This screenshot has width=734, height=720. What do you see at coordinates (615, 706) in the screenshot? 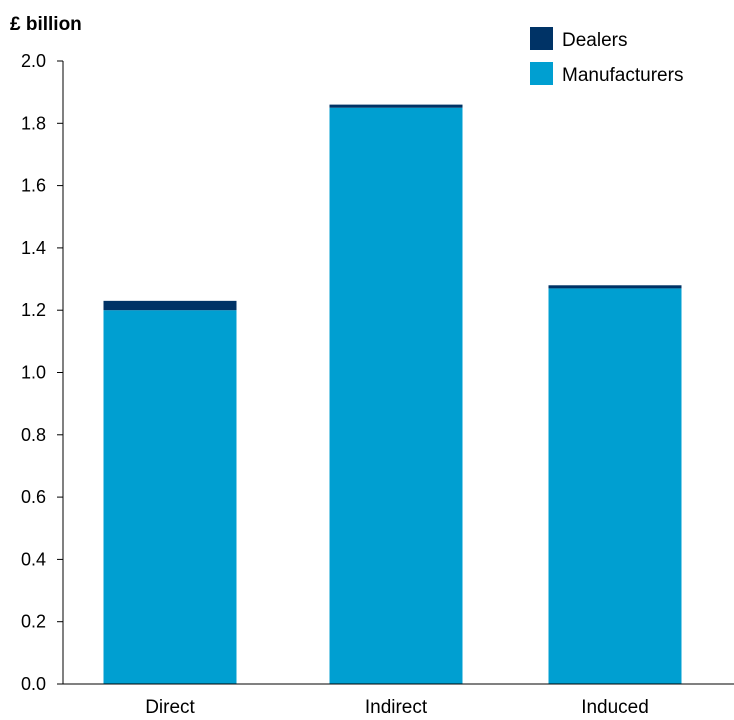
I see `x-category-label: Induced` at bounding box center [615, 706].